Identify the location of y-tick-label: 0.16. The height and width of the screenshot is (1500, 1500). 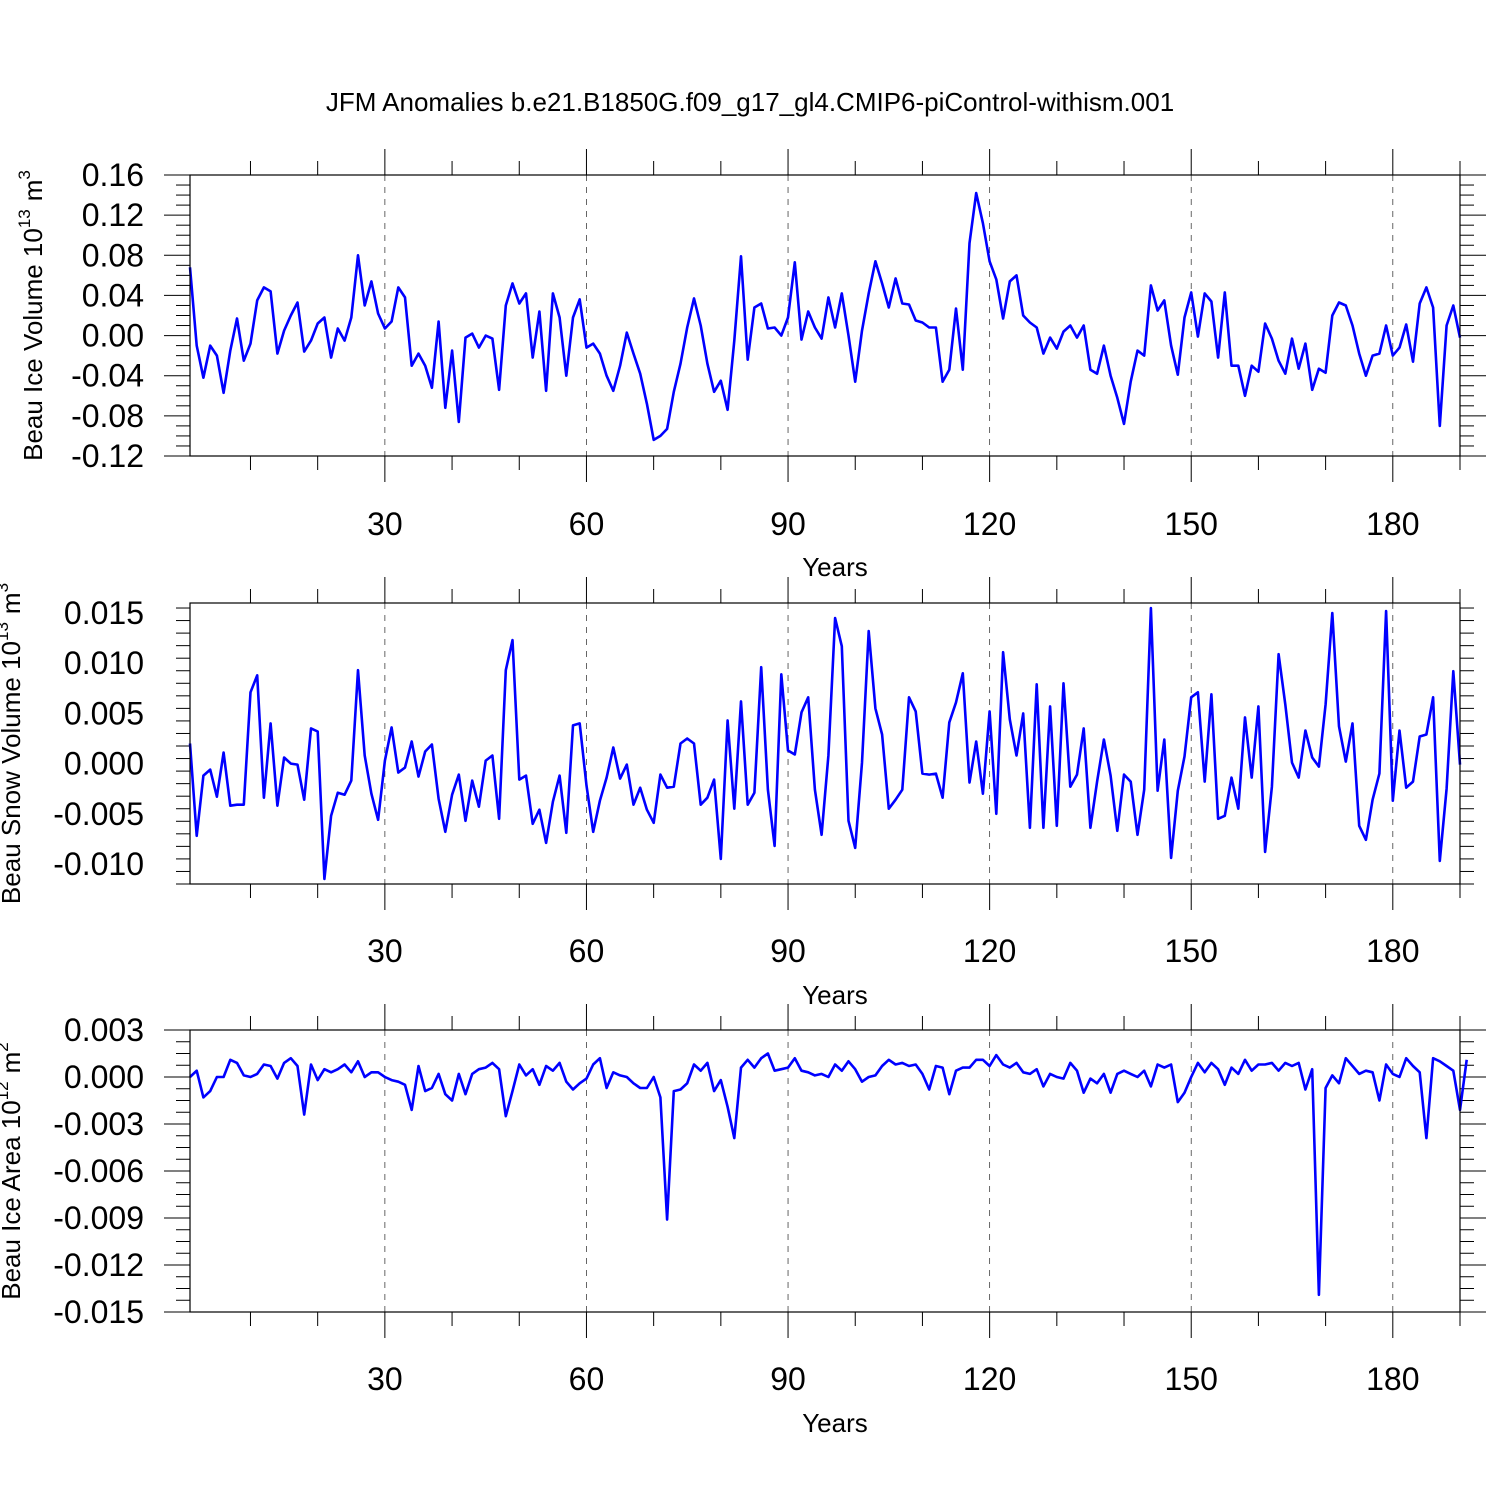
(113, 175).